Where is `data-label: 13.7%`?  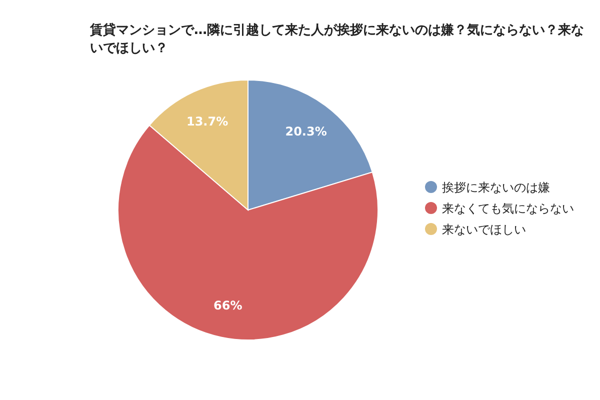 data-label: 13.7% is located at coordinates (207, 121).